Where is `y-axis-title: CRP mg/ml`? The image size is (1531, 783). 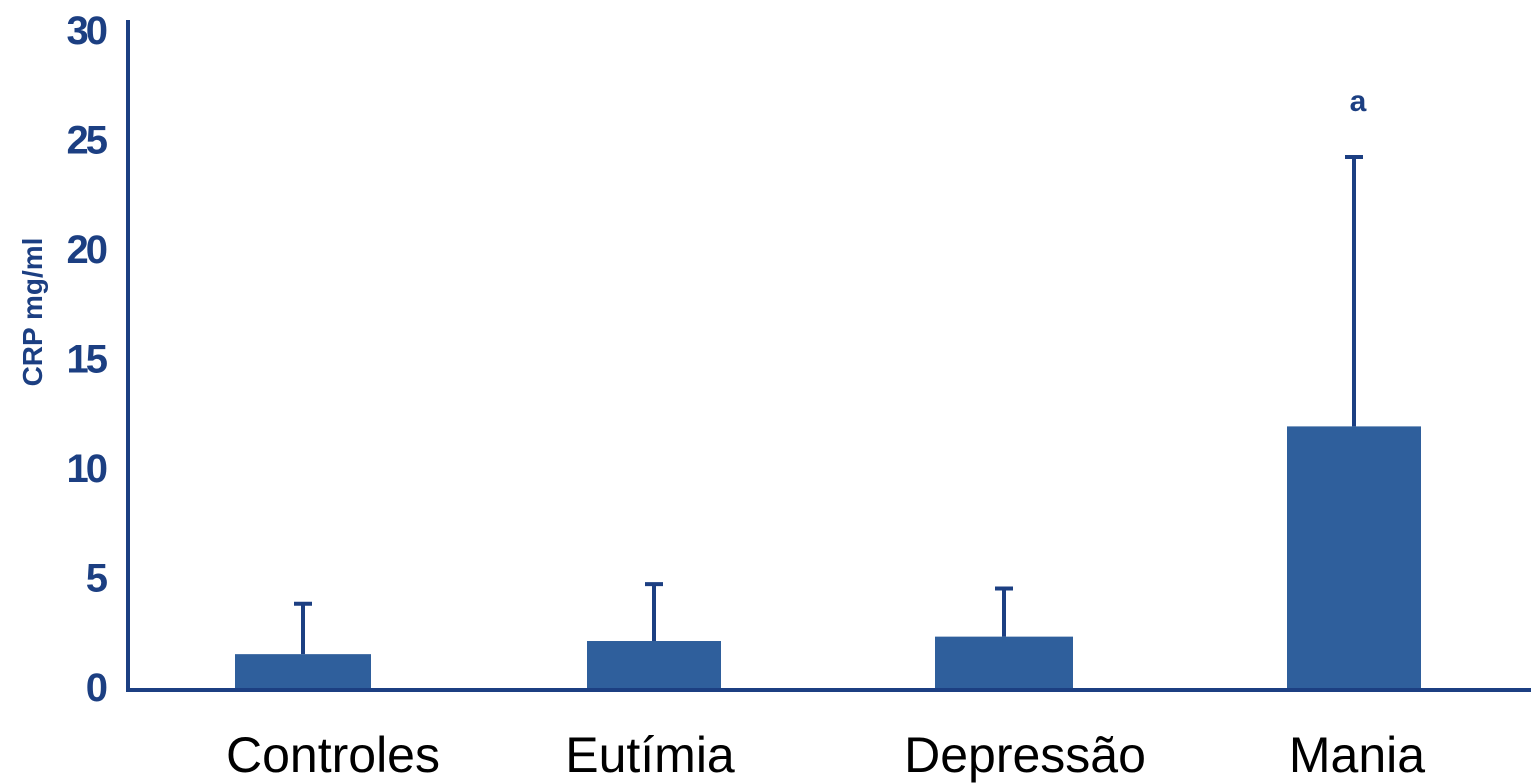
y-axis-title: CRP mg/ml is located at coordinates (32, 312).